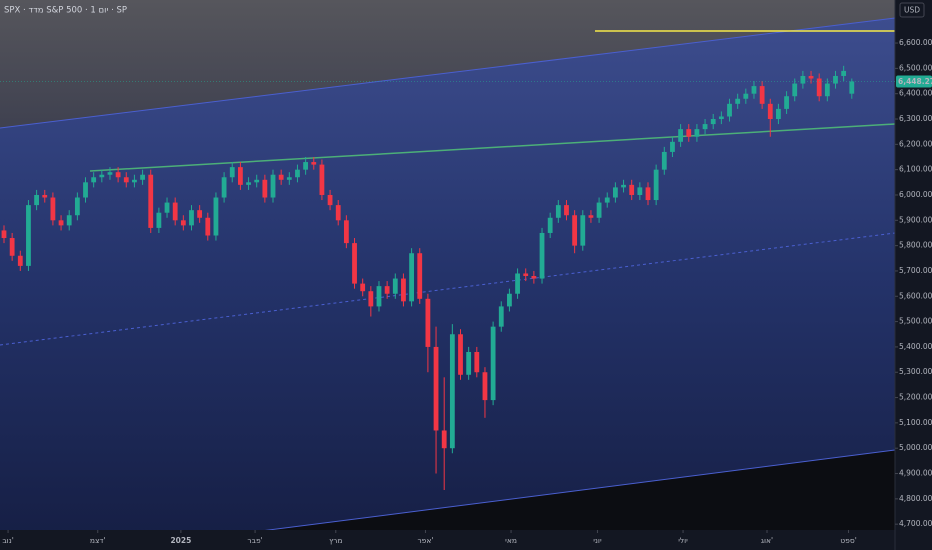 The width and height of the screenshot is (932, 550). Describe the element at coordinates (335, 540) in the screenshot. I see `x-tick-label: מרץ` at that location.